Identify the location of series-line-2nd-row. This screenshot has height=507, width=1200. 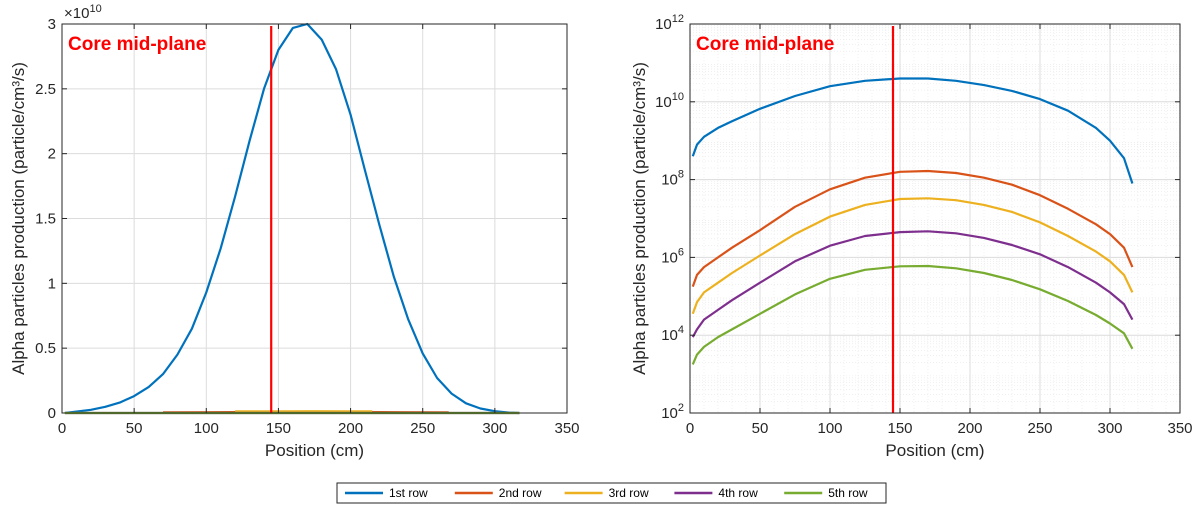
(912, 228).